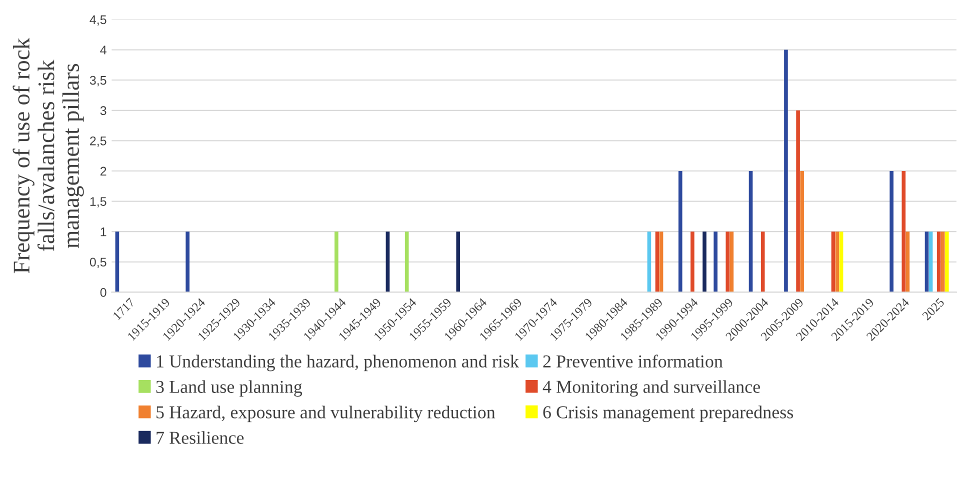  What do you see at coordinates (229, 388) in the screenshot?
I see `legend-label: 3 Land use planning` at bounding box center [229, 388].